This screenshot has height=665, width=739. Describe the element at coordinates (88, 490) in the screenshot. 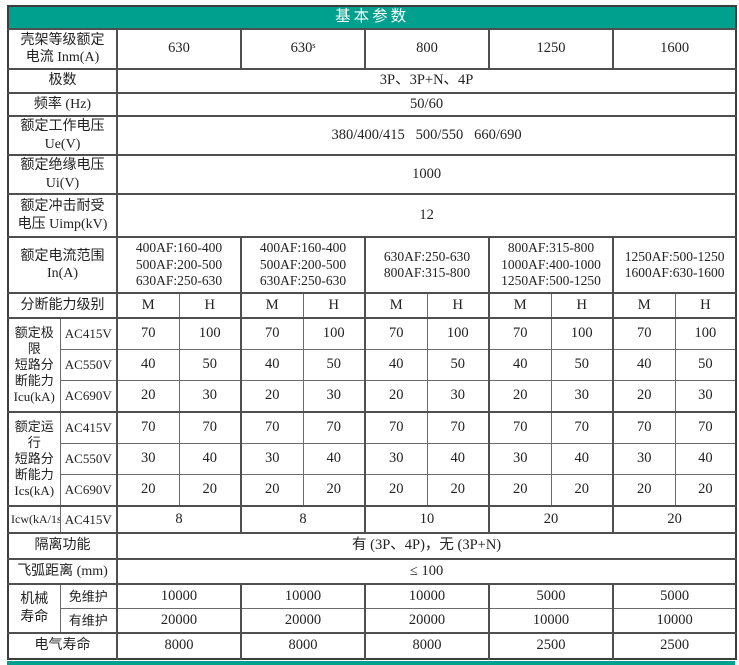

I see `ics-sub-ac690v: AC690V` at that location.